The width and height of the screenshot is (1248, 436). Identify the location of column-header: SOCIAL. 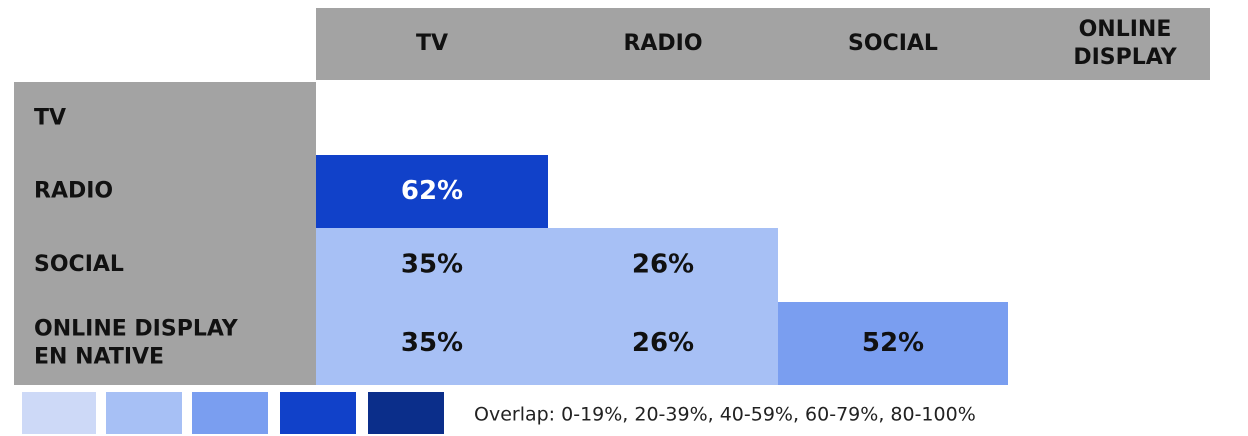
(893, 43).